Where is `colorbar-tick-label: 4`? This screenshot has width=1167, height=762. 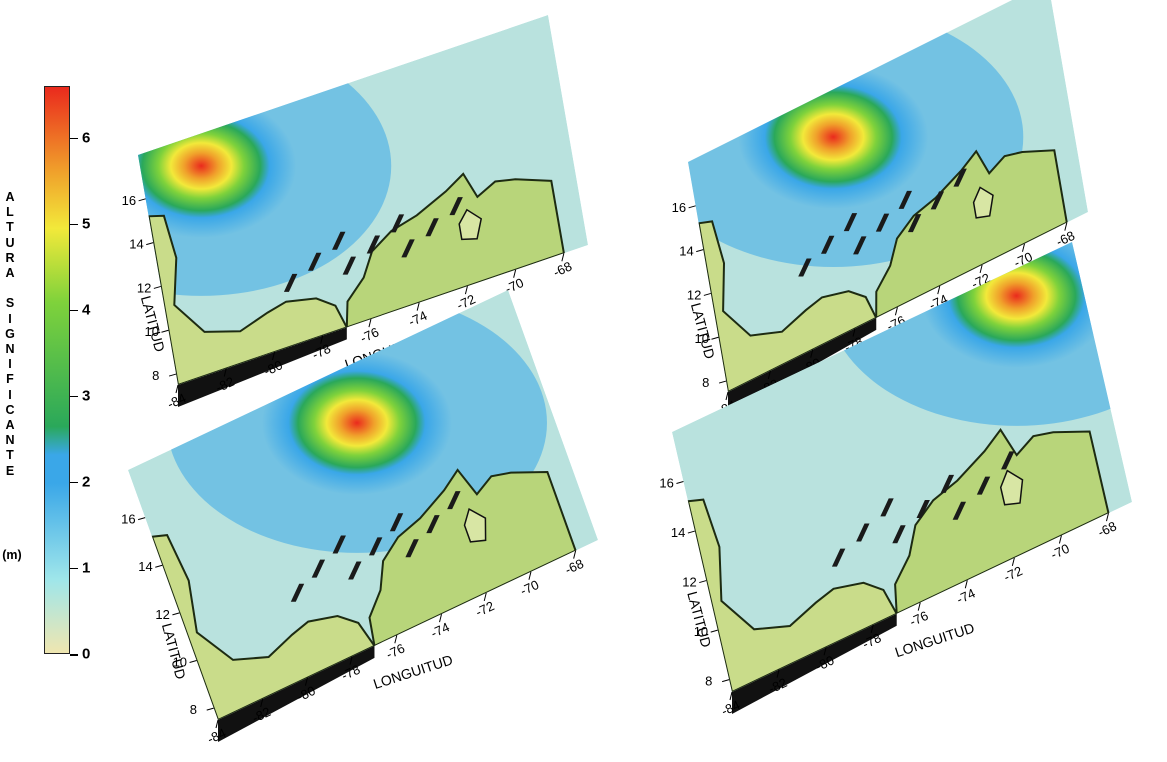
colorbar-tick-label: 4 is located at coordinates (86, 310).